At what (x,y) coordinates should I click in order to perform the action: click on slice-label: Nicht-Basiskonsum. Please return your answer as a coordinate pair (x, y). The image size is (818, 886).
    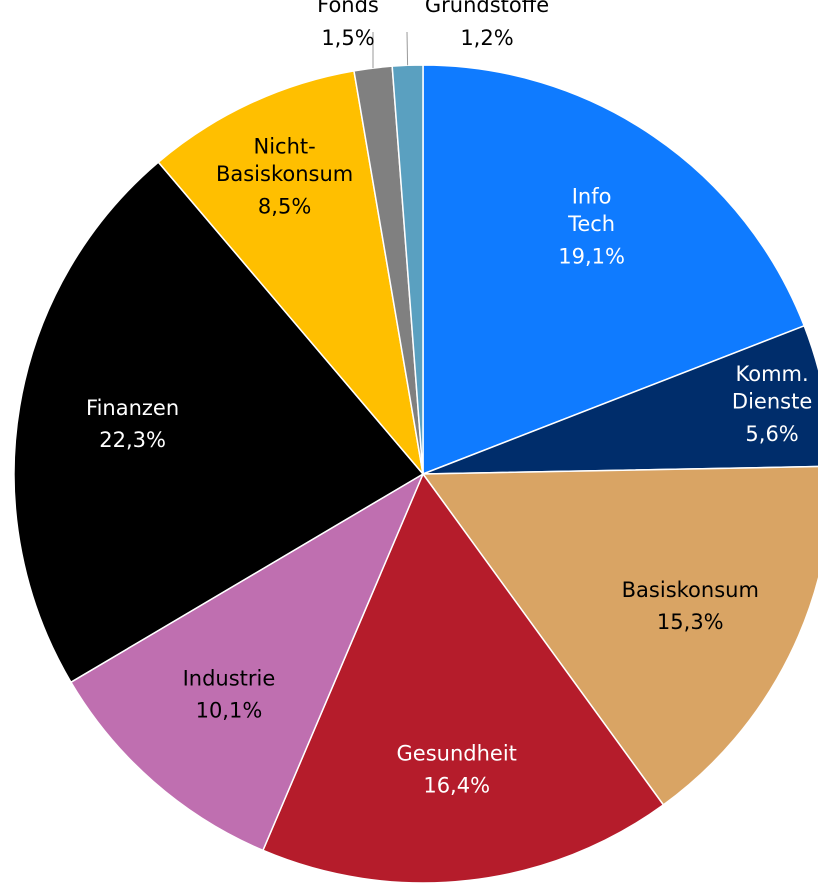
    Looking at the image, I should click on (284, 160).